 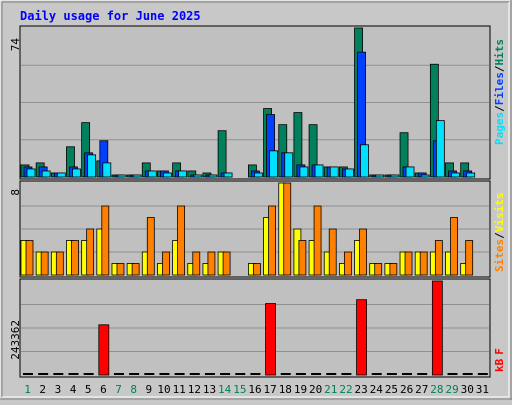 What do you see at coordinates (482, 389) in the screenshot?
I see `x-tick-label: 31` at bounding box center [482, 389].